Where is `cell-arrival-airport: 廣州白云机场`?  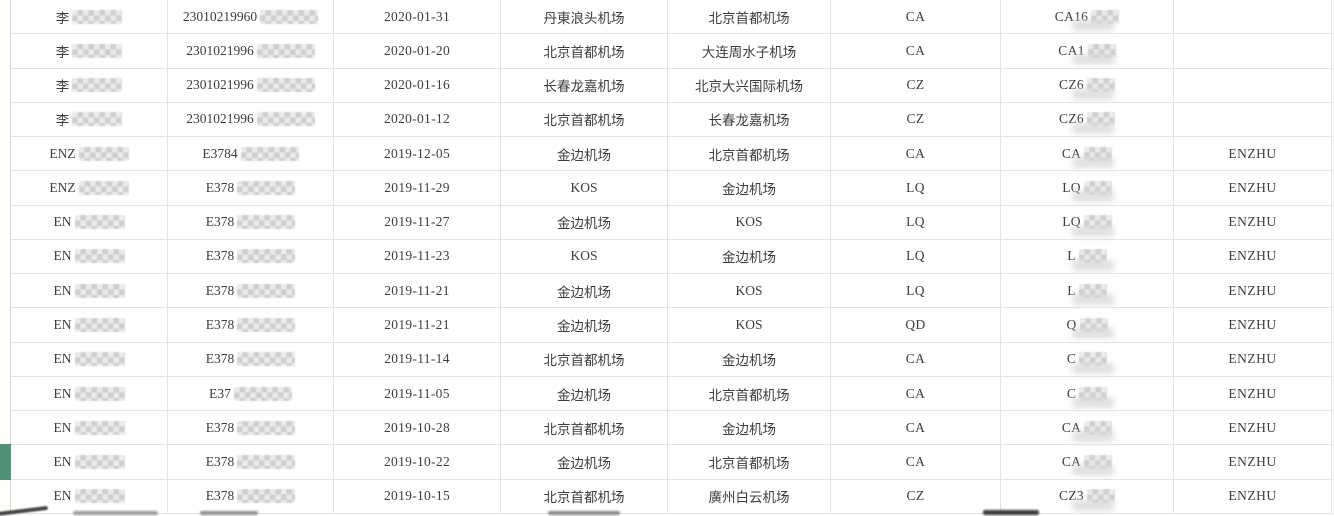 cell-arrival-airport: 廣州白云机场 is located at coordinates (749, 496).